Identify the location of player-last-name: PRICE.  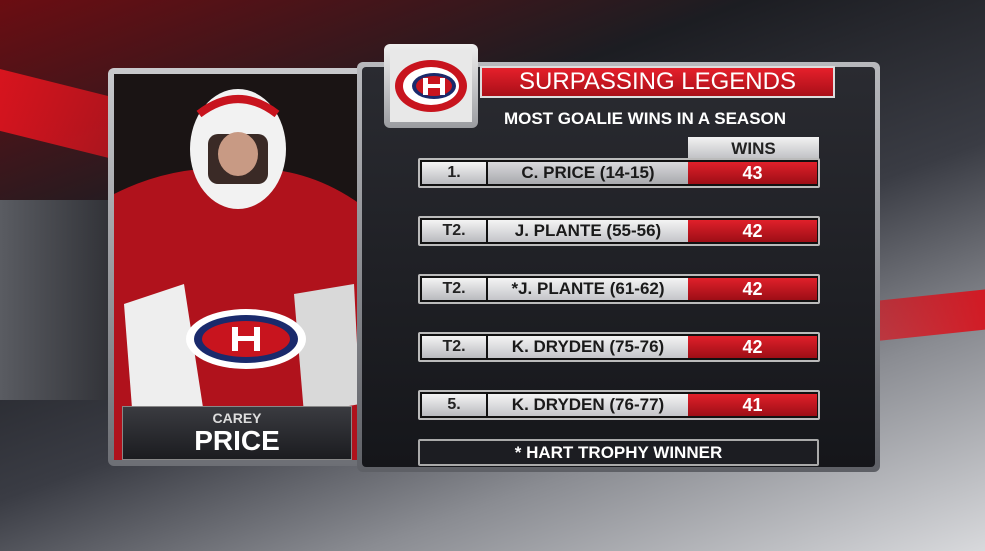
(237, 440).